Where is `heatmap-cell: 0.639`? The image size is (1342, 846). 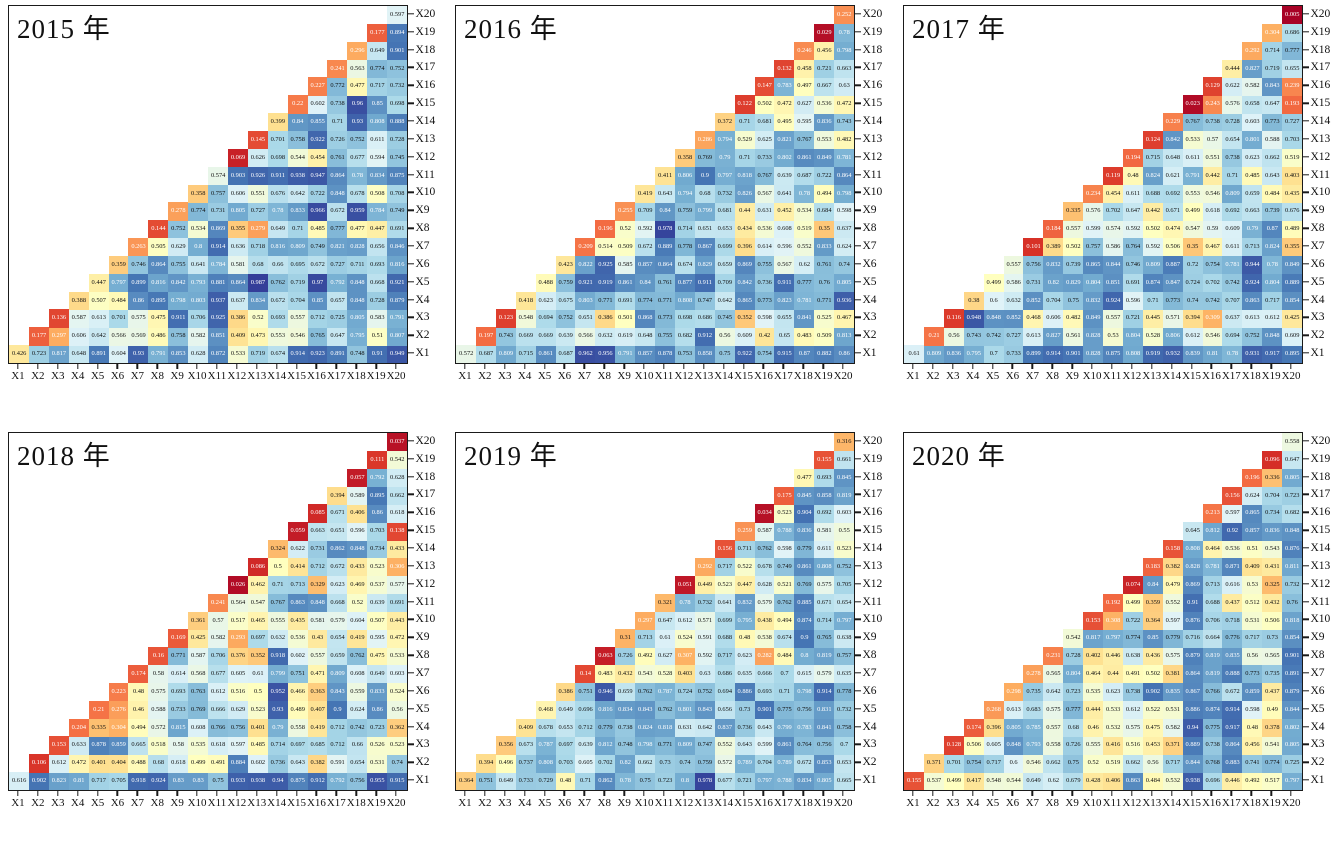
heatmap-cell: 0.639 is located at coordinates (377, 602).